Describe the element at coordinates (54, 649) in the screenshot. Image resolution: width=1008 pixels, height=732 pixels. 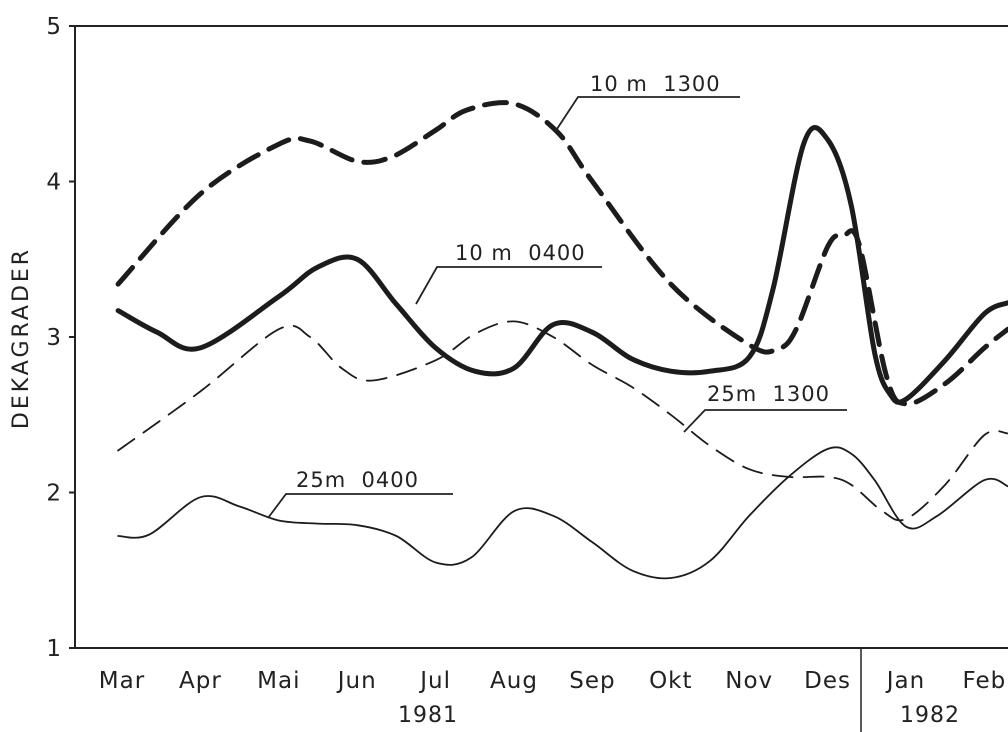
I see `y-tick-label: 1` at that location.